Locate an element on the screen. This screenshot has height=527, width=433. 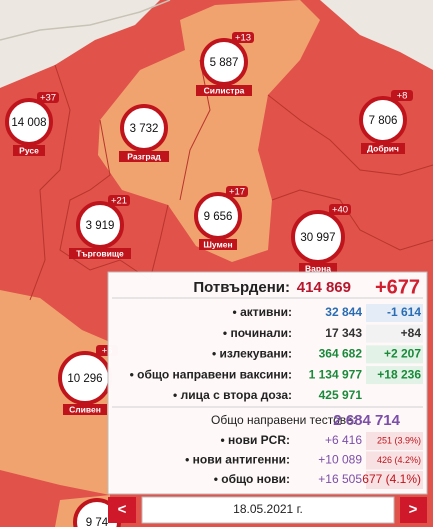
marker-value: 10 296 is located at coordinates (84, 379).